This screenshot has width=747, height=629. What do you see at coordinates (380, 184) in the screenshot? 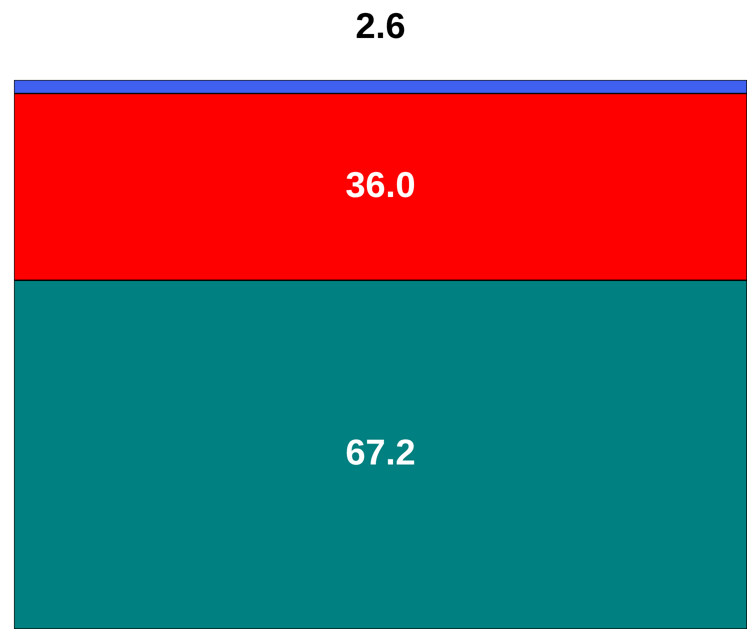
I see `data-label: 36.0` at bounding box center [380, 184].